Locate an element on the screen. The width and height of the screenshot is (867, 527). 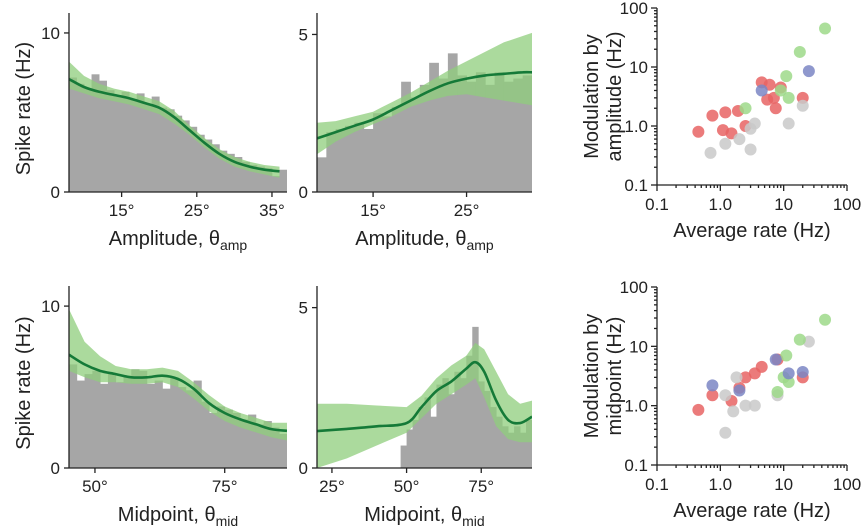
y-axis-label-line2: amplitude (Hz) is located at coordinates (615, 96).